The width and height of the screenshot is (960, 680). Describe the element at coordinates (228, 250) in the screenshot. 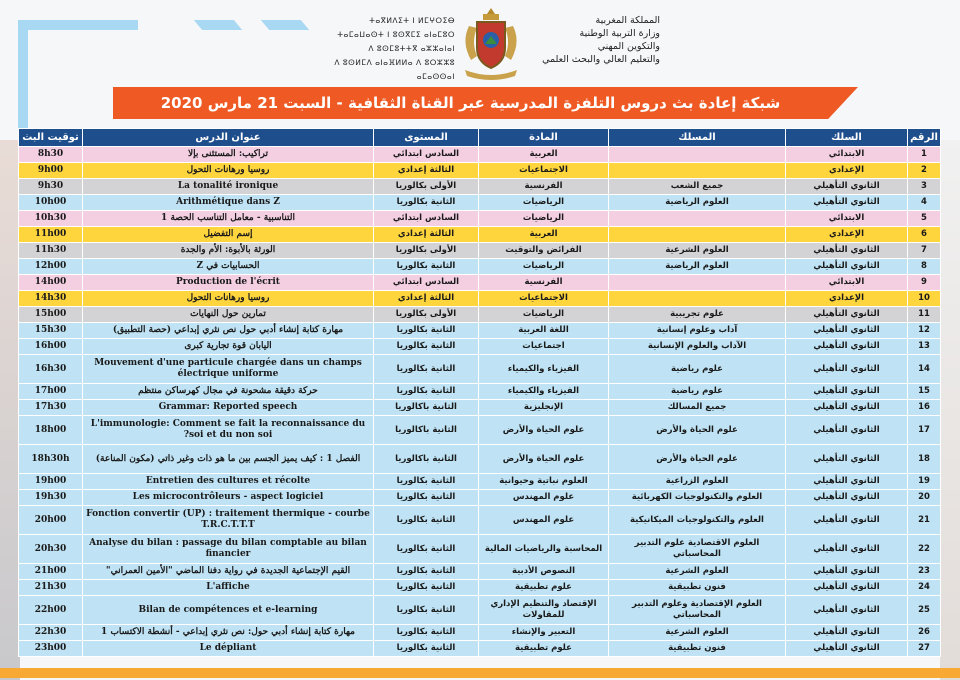

I see `lesson-title-cell: الورثة بالأبوة: الأم والجدة` at that location.